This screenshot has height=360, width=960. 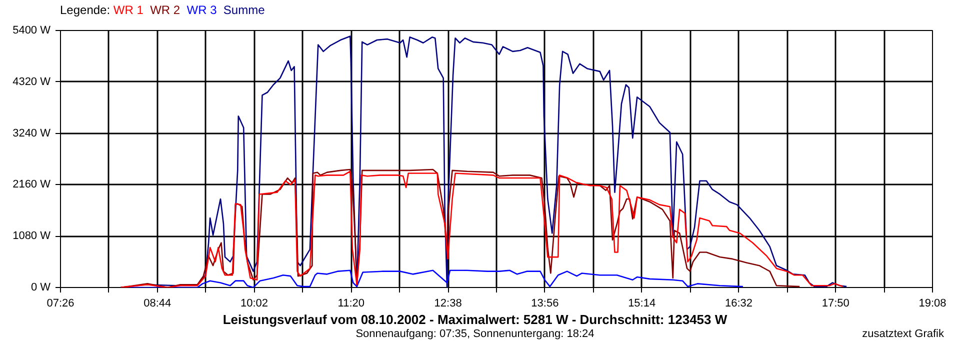 I want to click on x-tick-label: 15:14, so click(x=642, y=304).